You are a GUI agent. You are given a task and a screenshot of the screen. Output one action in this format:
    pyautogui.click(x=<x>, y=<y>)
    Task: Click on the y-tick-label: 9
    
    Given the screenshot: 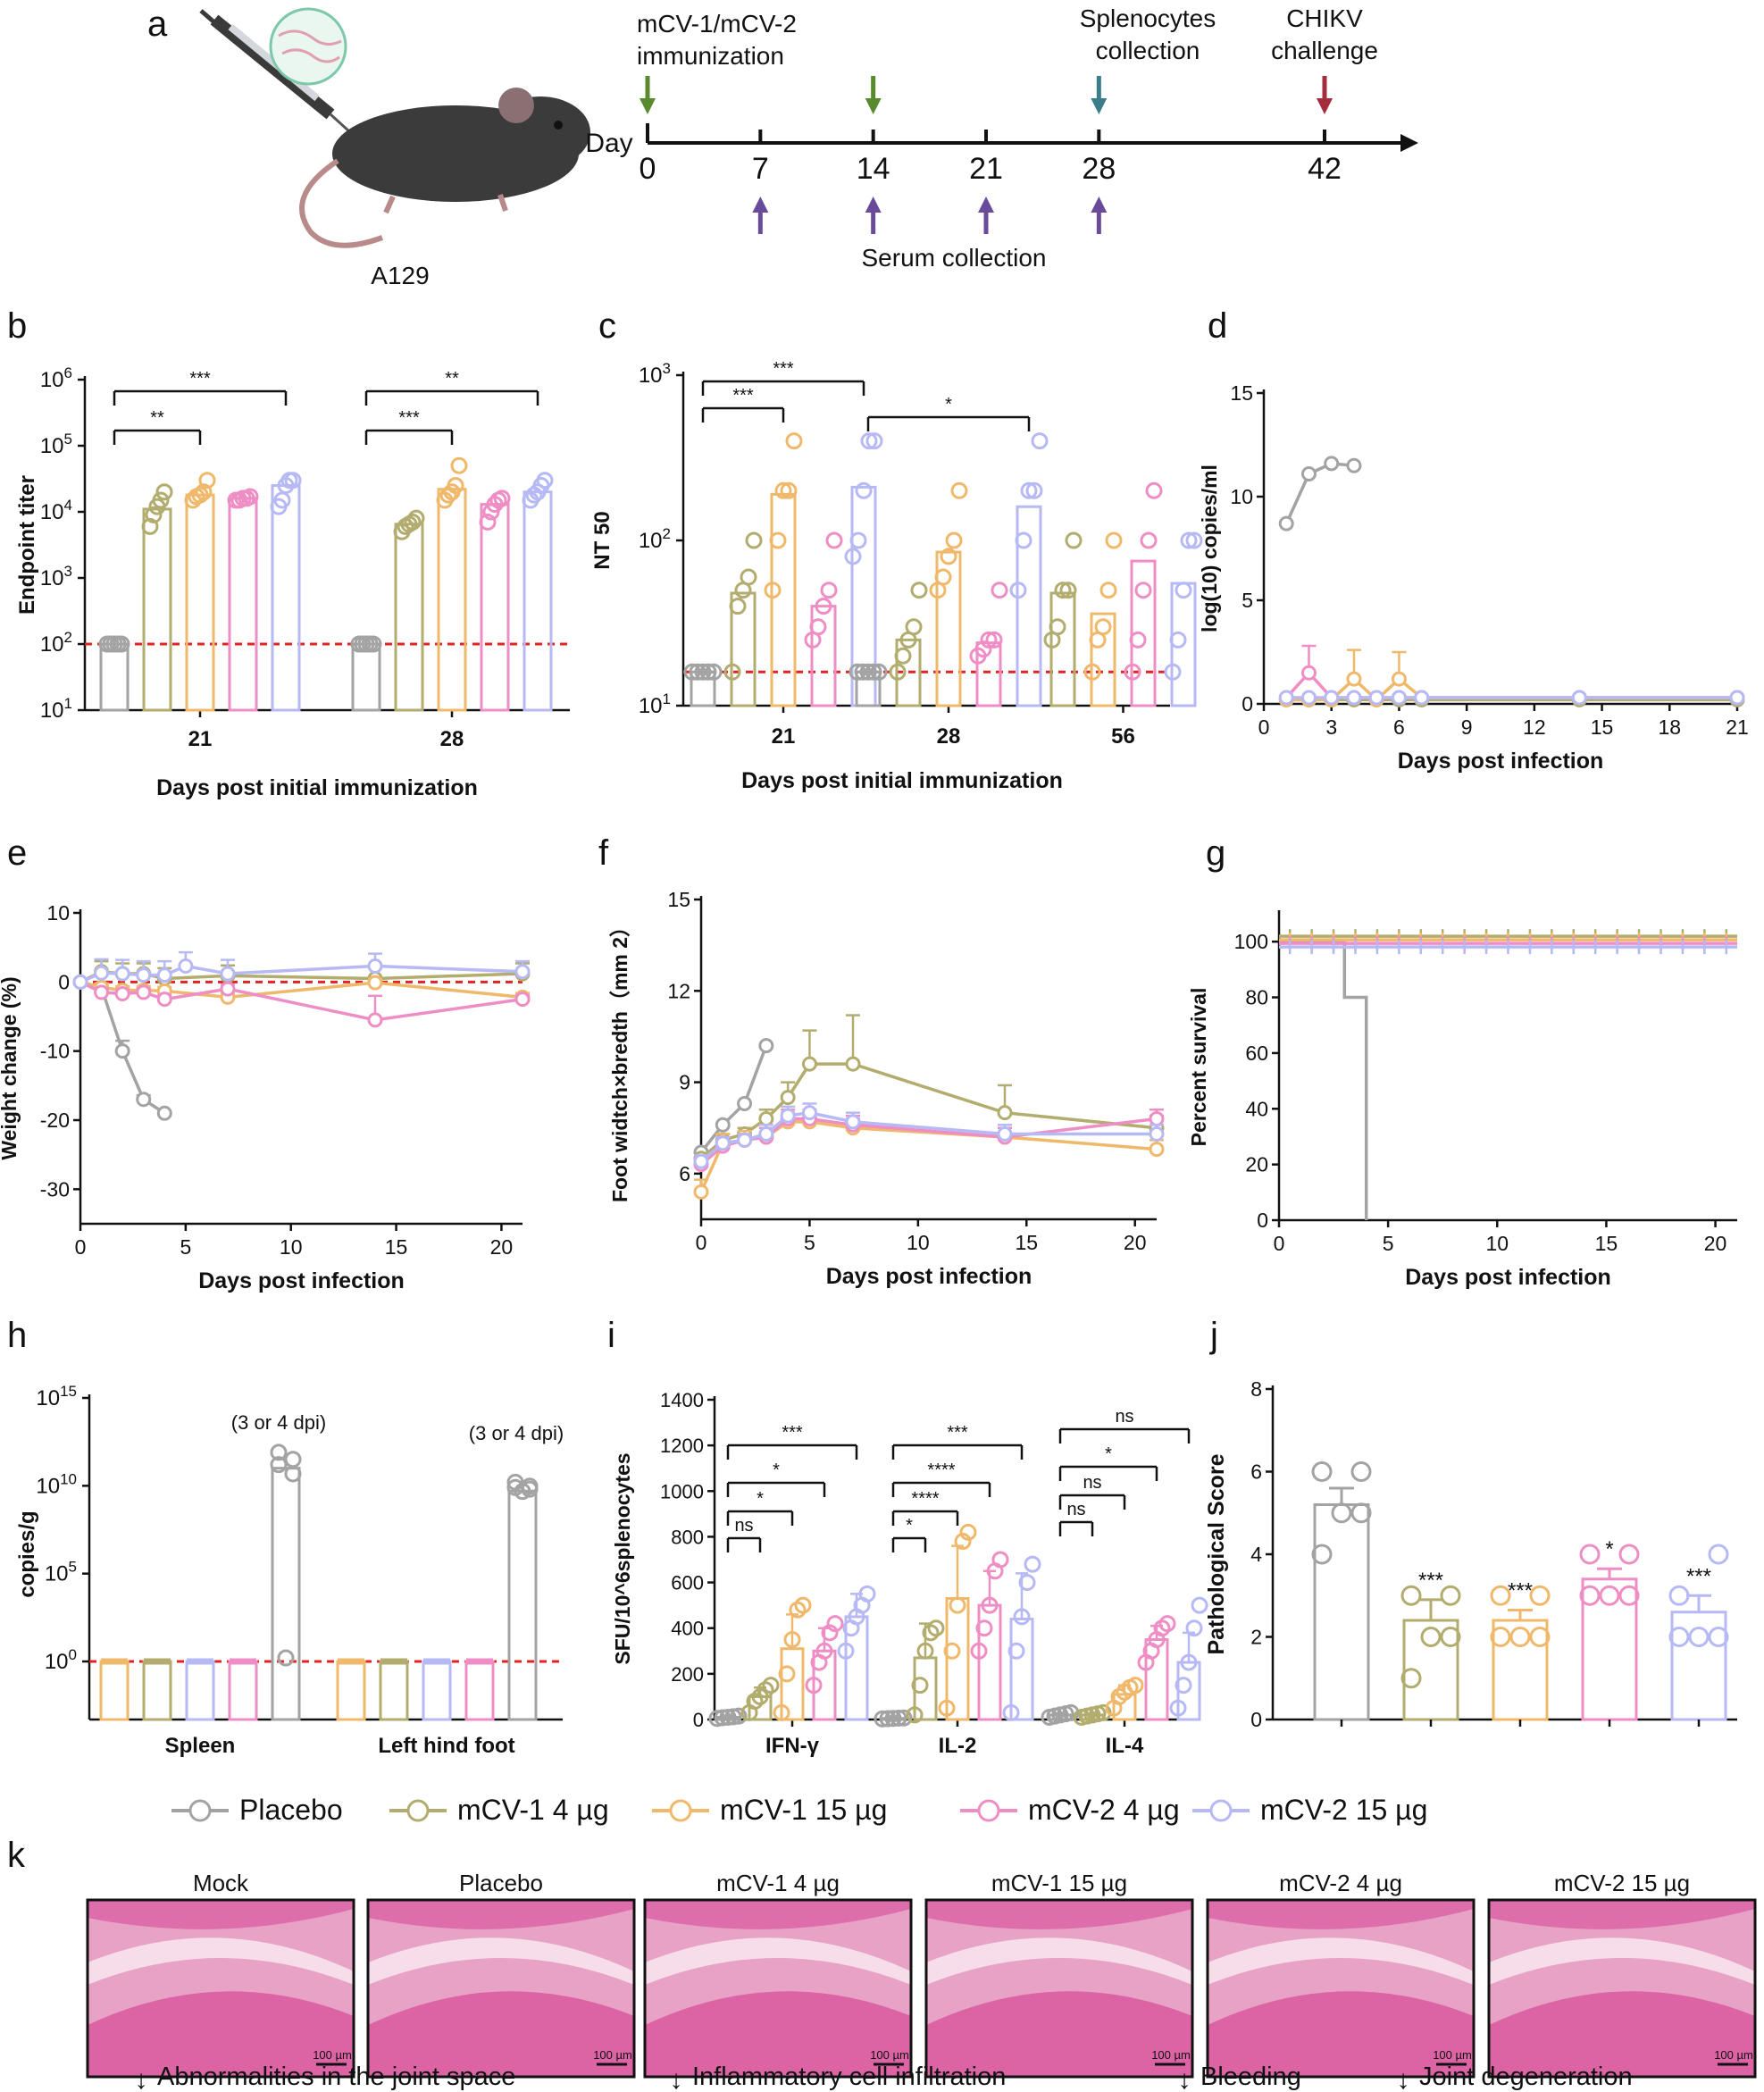 What is the action you would take?
    pyautogui.click(x=684, y=1083)
    